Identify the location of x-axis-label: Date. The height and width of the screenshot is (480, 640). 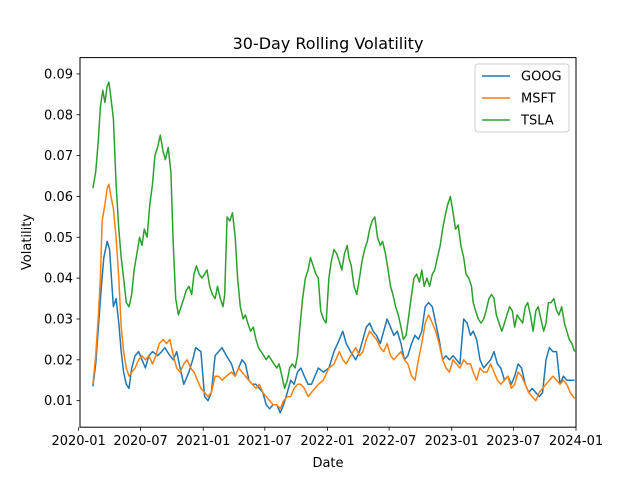
(327, 463).